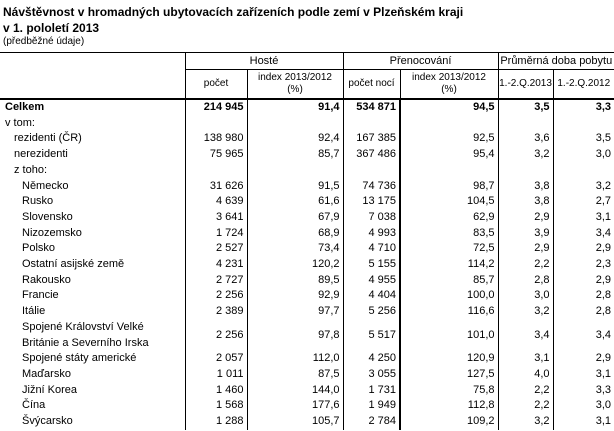 This screenshot has width=614, height=431. What do you see at coordinates (372, 107) in the screenshot?
I see `cell-value: 534 871` at bounding box center [372, 107].